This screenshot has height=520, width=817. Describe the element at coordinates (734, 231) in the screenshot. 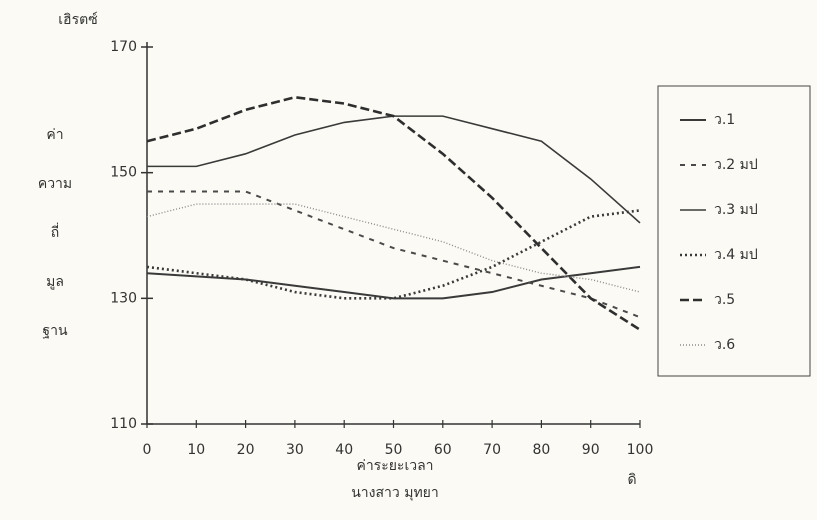

I see `legend-box` at that location.